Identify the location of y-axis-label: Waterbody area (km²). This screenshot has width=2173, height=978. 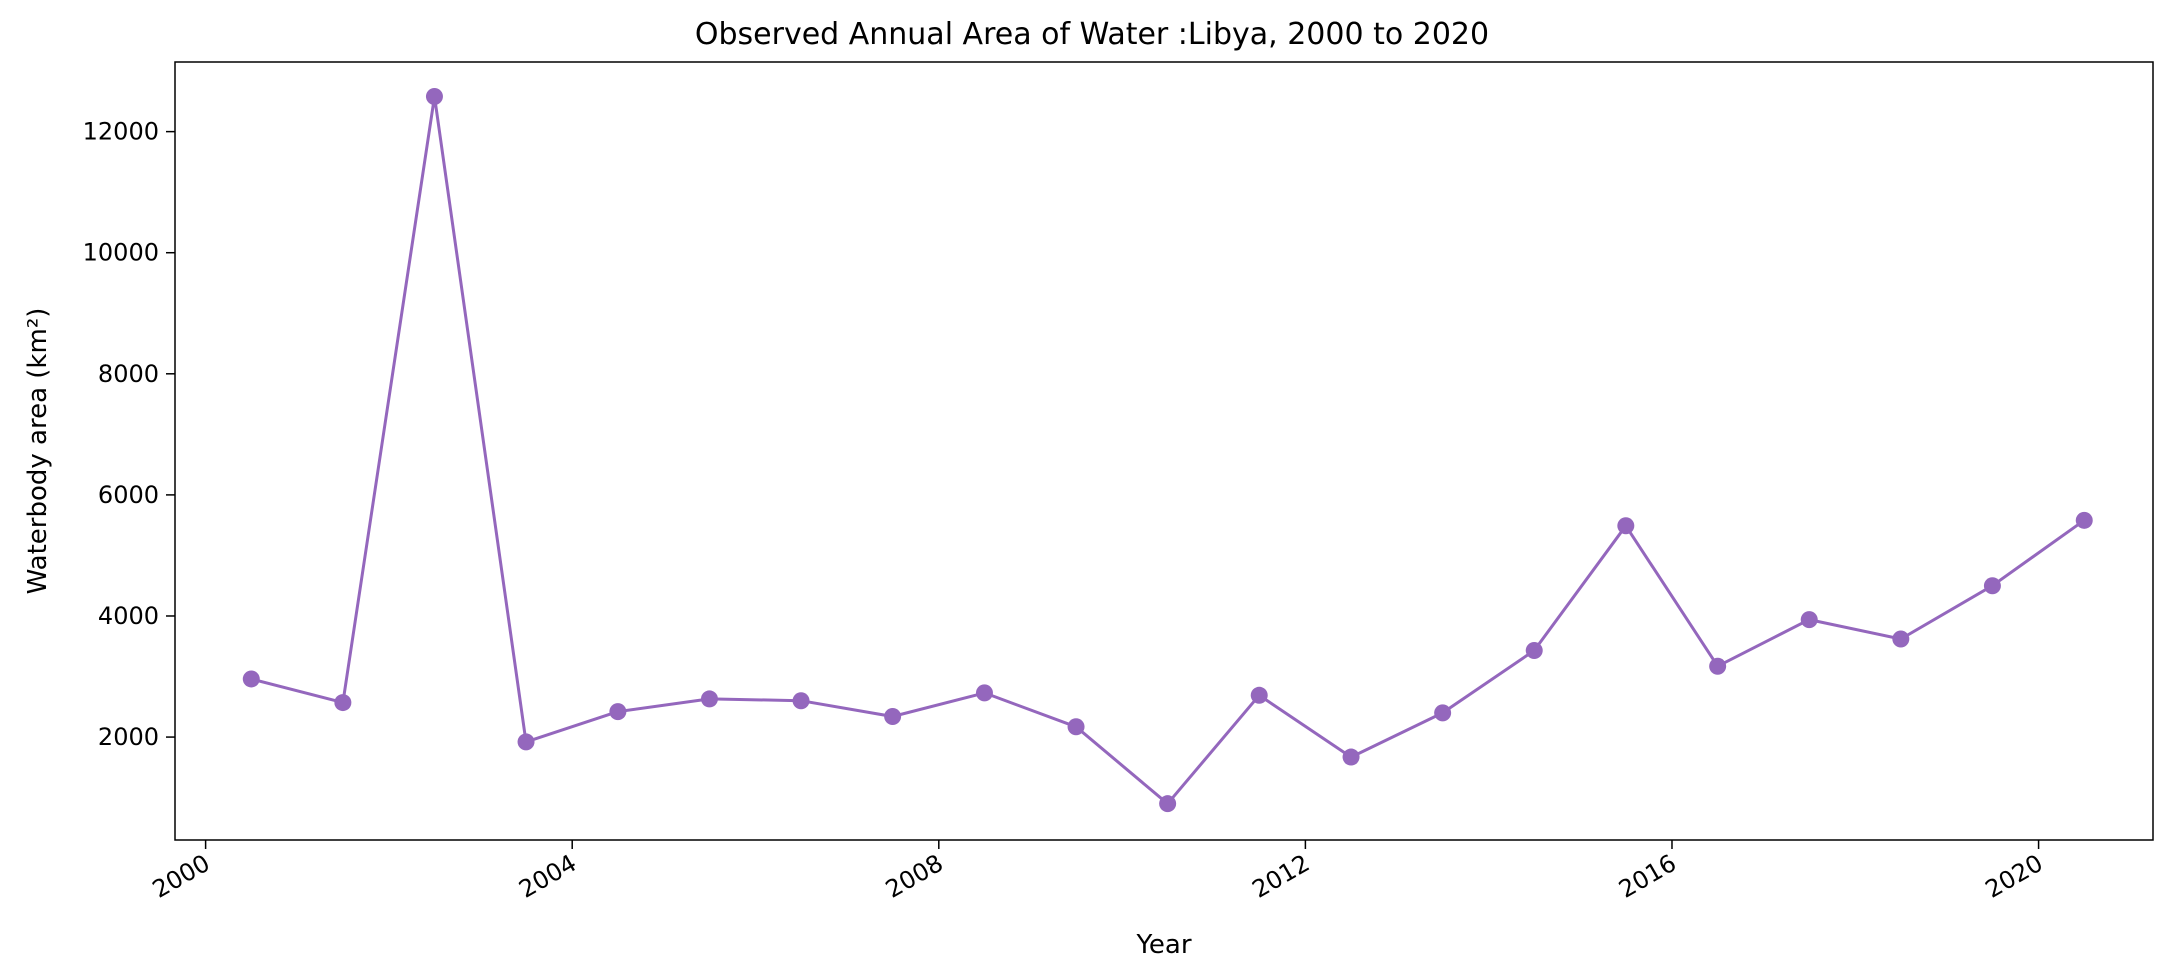
(38, 451).